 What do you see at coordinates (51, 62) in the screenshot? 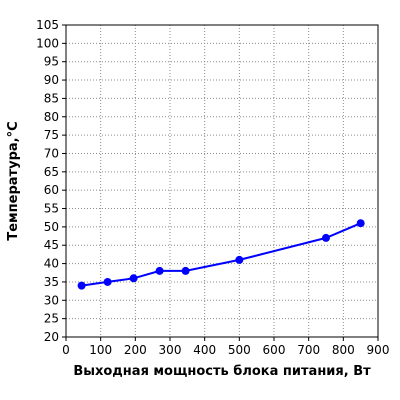
I see `y-tick-label: 95` at bounding box center [51, 62].